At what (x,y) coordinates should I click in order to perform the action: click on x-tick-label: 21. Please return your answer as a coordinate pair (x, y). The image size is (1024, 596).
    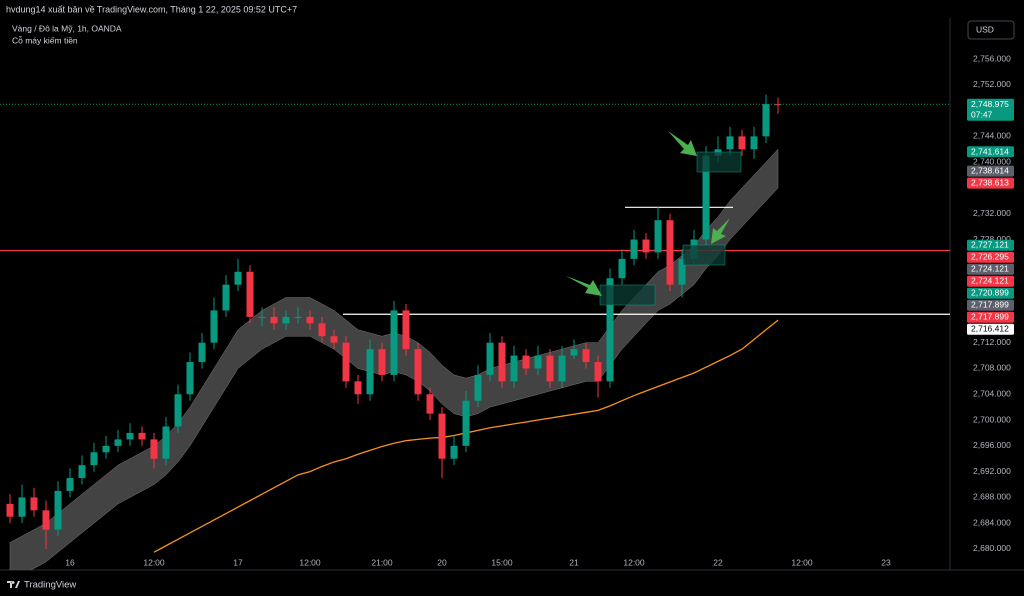
    Looking at the image, I should click on (574, 562).